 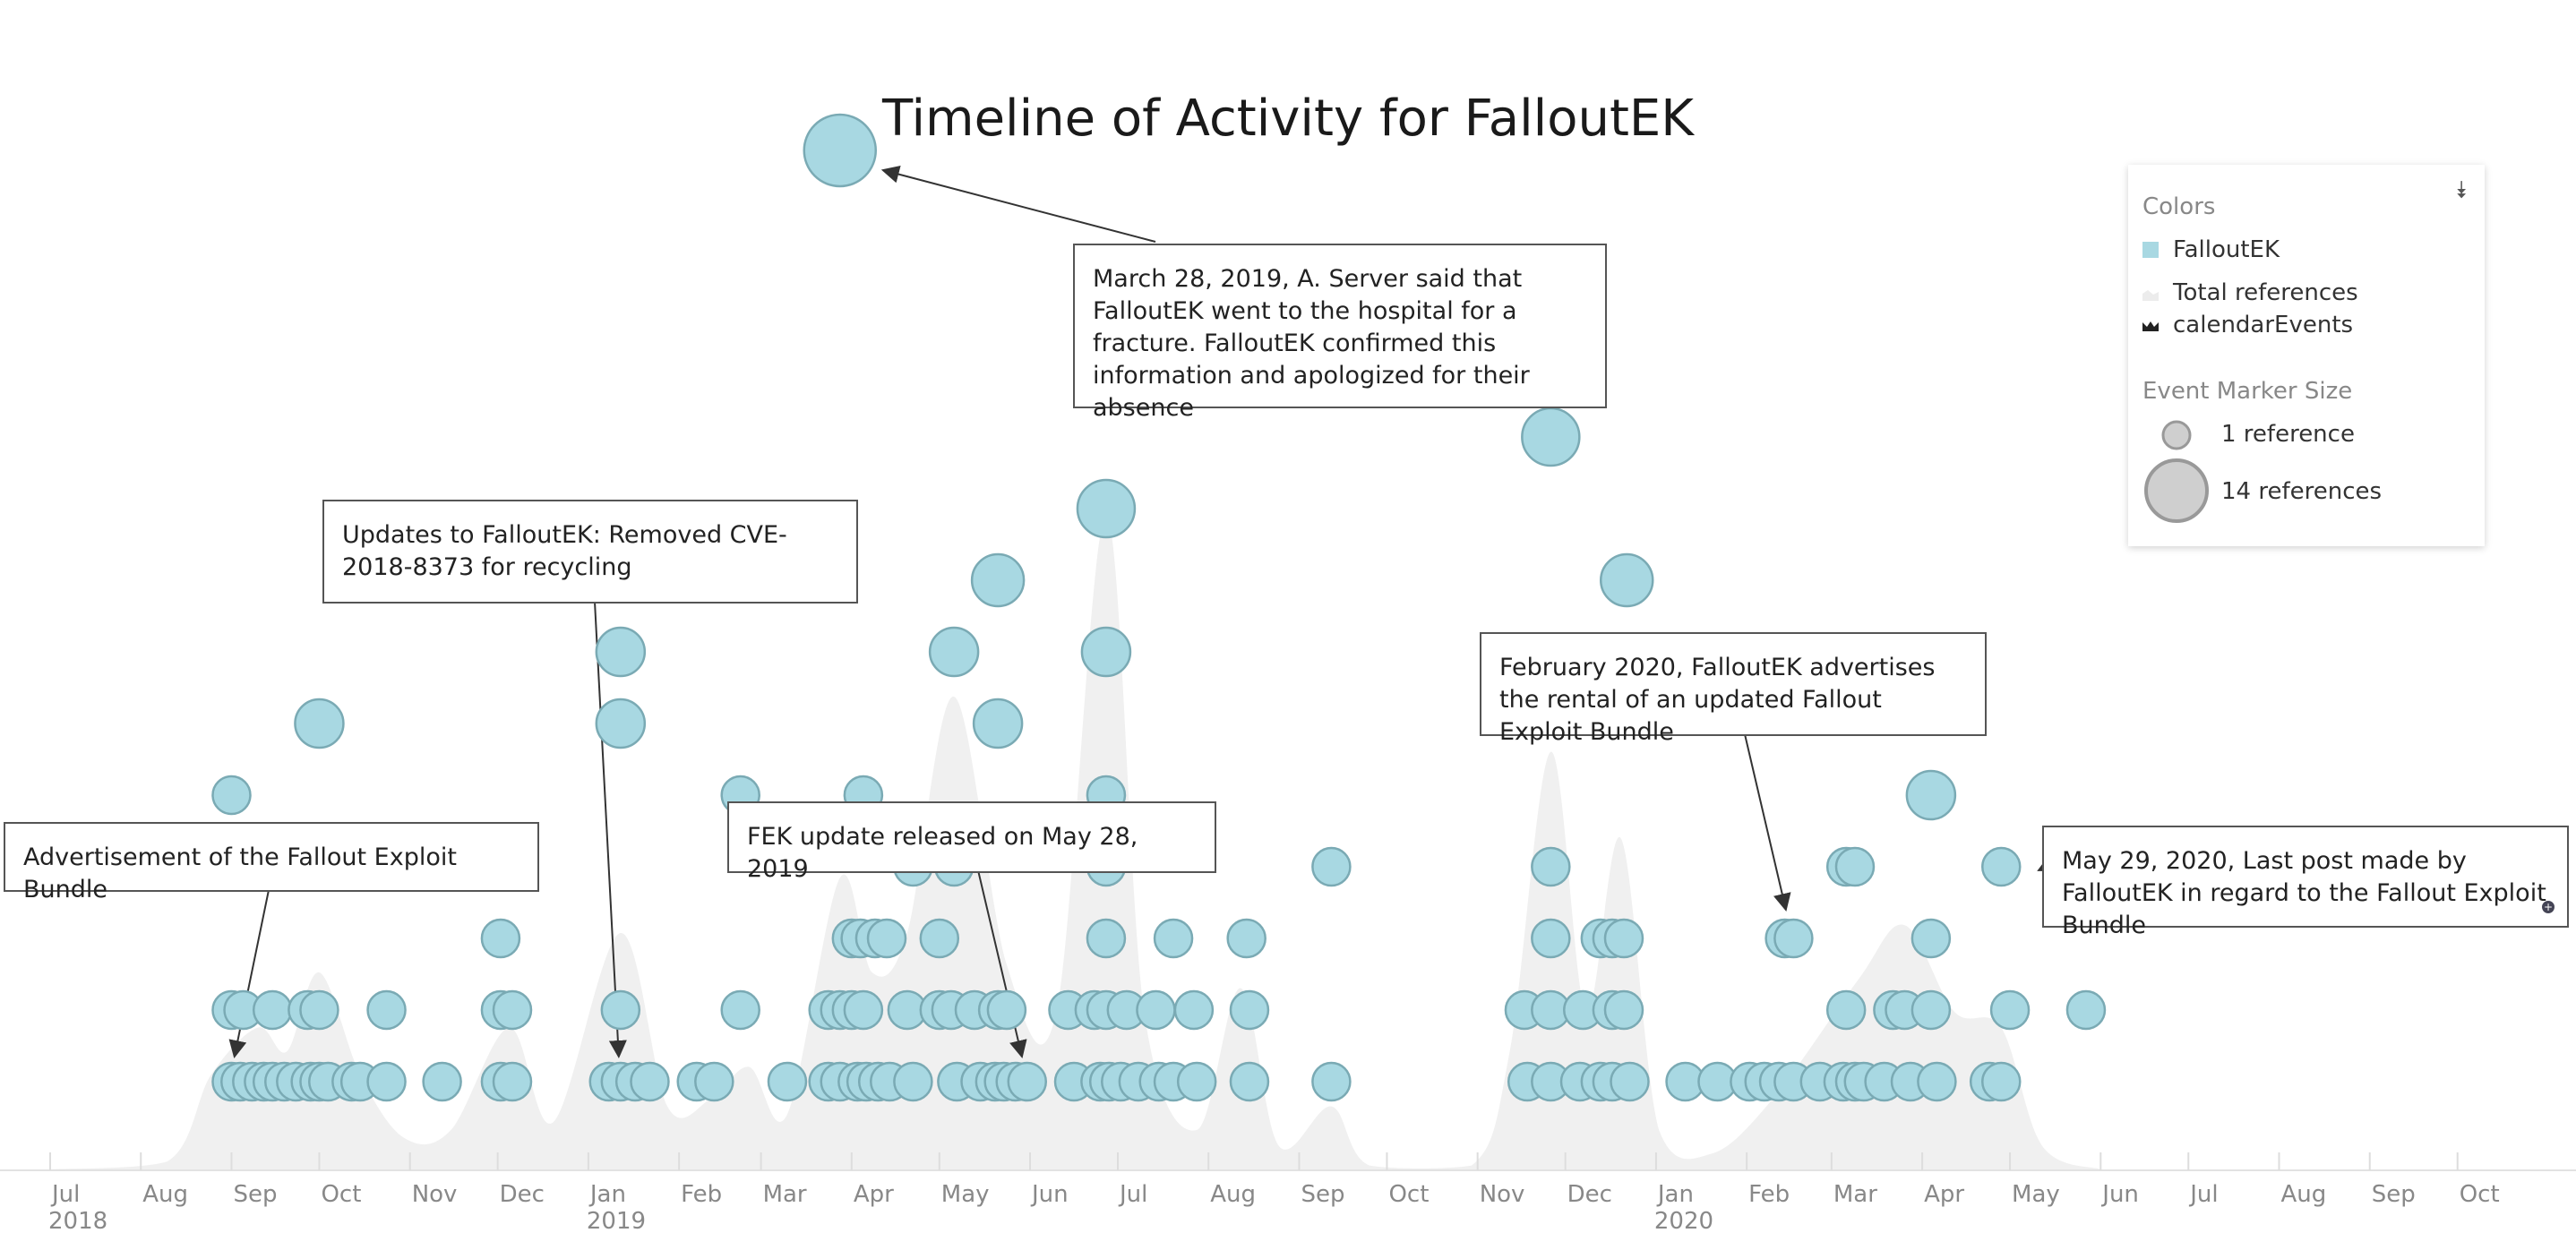 What do you see at coordinates (2250, 292) in the screenshot?
I see `legend-item-total-references: Total references` at bounding box center [2250, 292].